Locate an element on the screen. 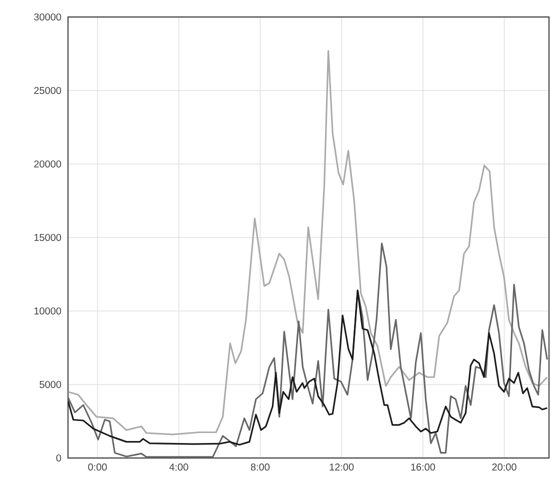 This screenshot has width=551, height=484. x-tick-label: 16:00 is located at coordinates (423, 467).